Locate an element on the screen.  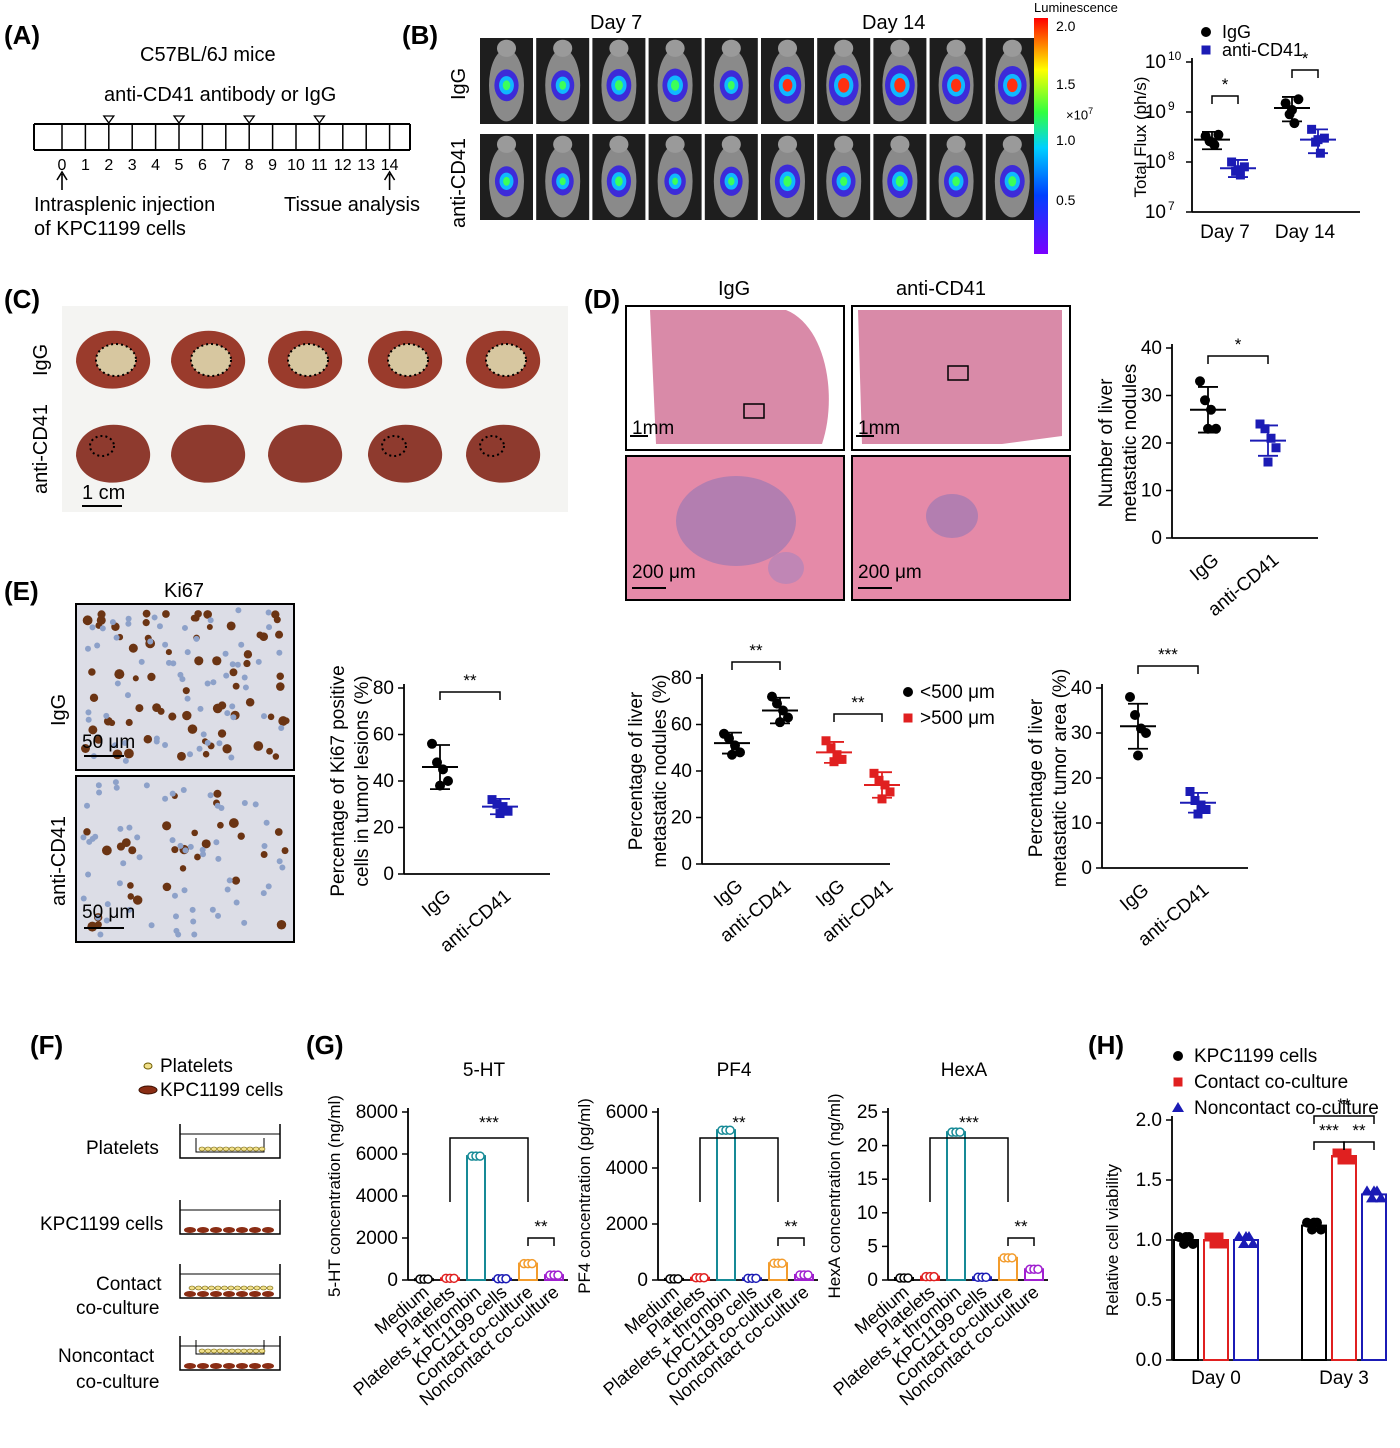
y-tick-label: 0.0 is located at coordinates (1149, 1360).